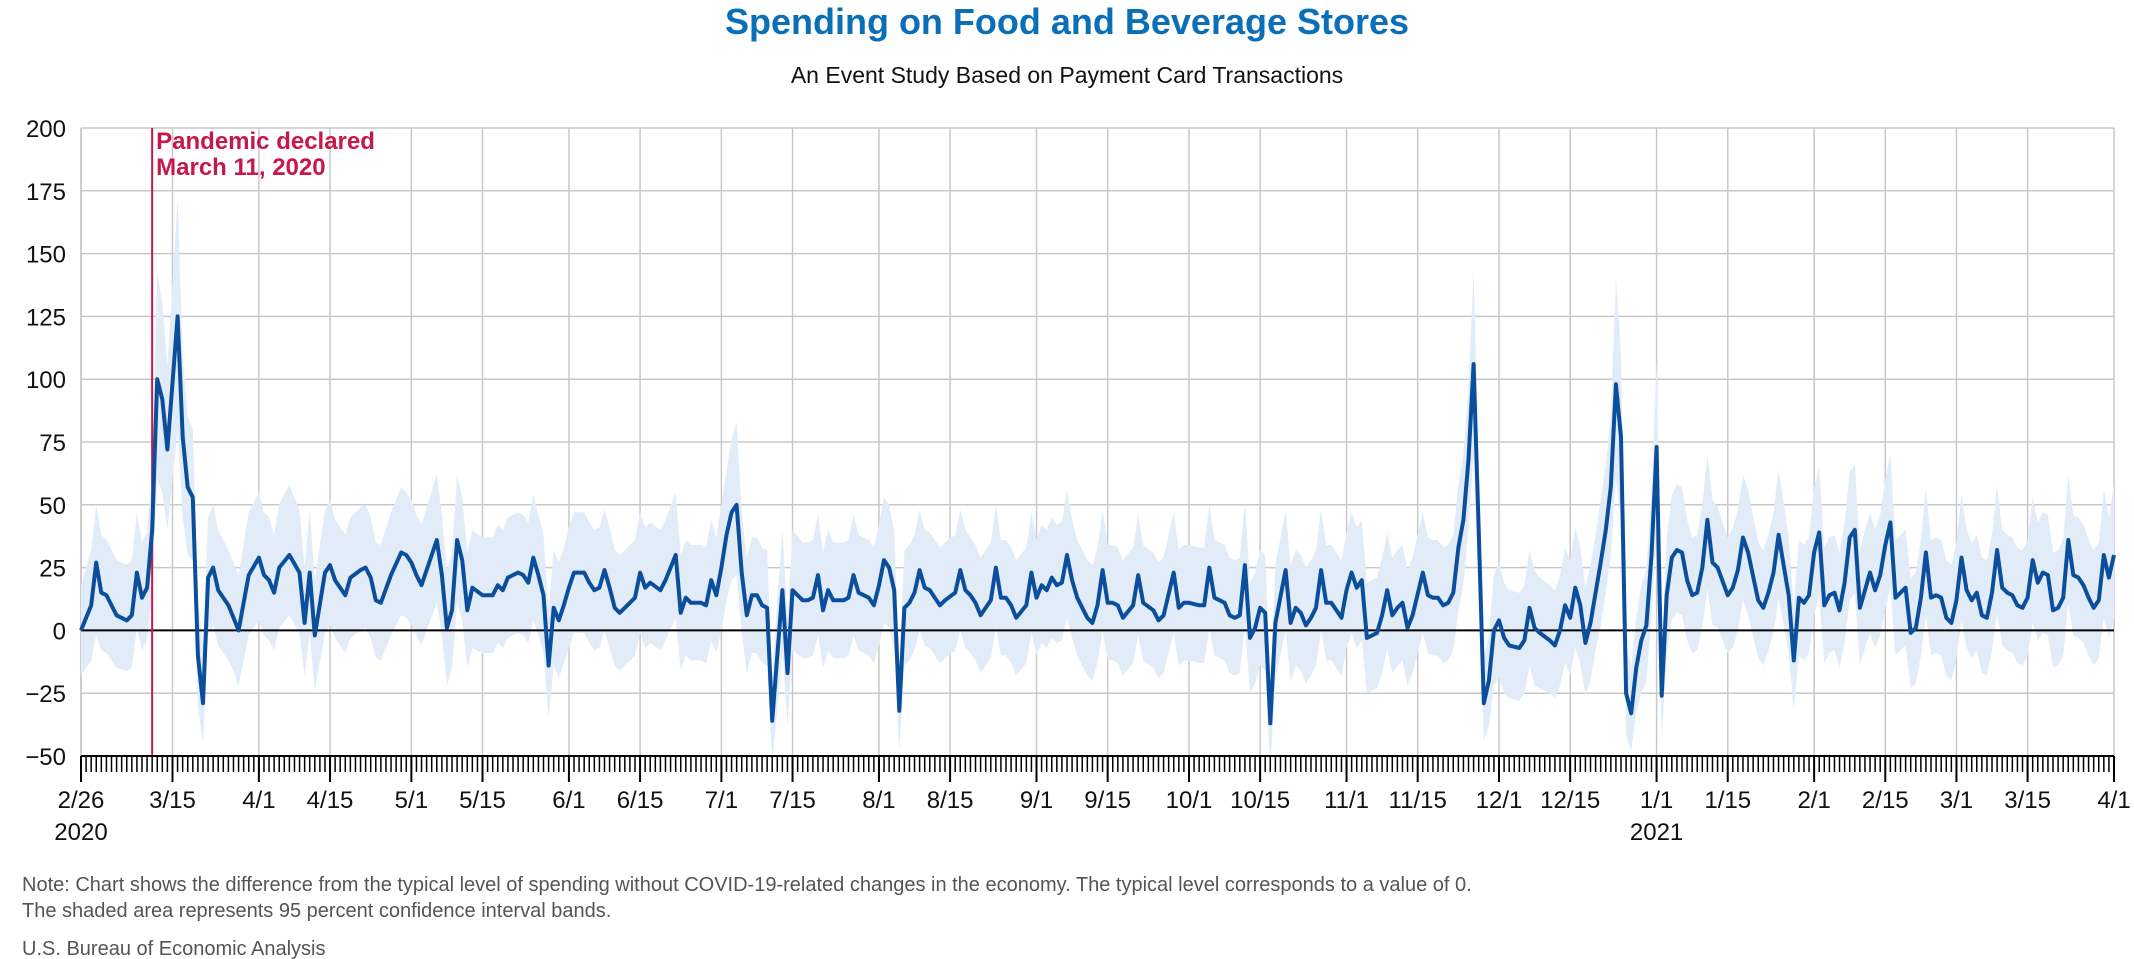  What do you see at coordinates (721, 800) in the screenshot?
I see `x-tick-label: 7/1` at bounding box center [721, 800].